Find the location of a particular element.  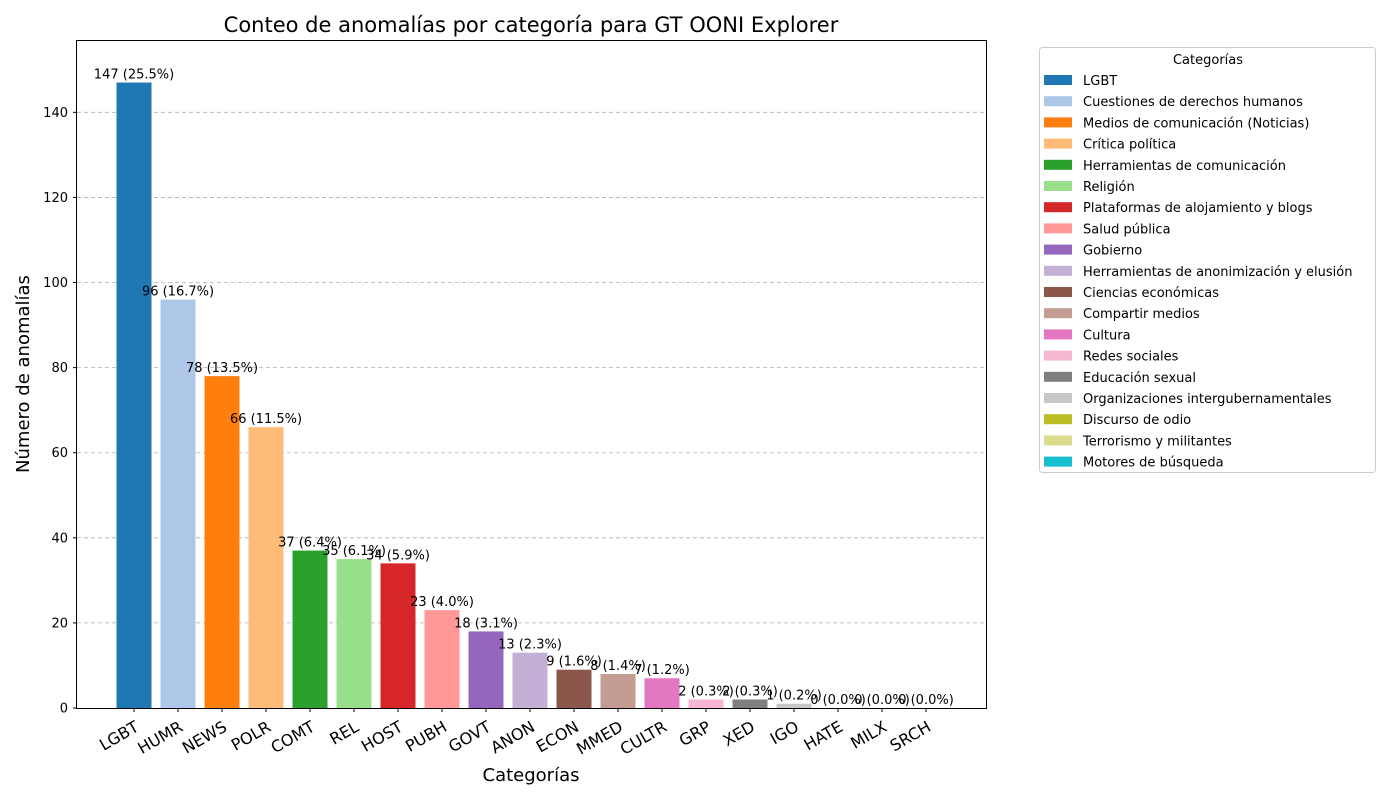

x-tick-label-polr: POLR is located at coordinates (251, 736).